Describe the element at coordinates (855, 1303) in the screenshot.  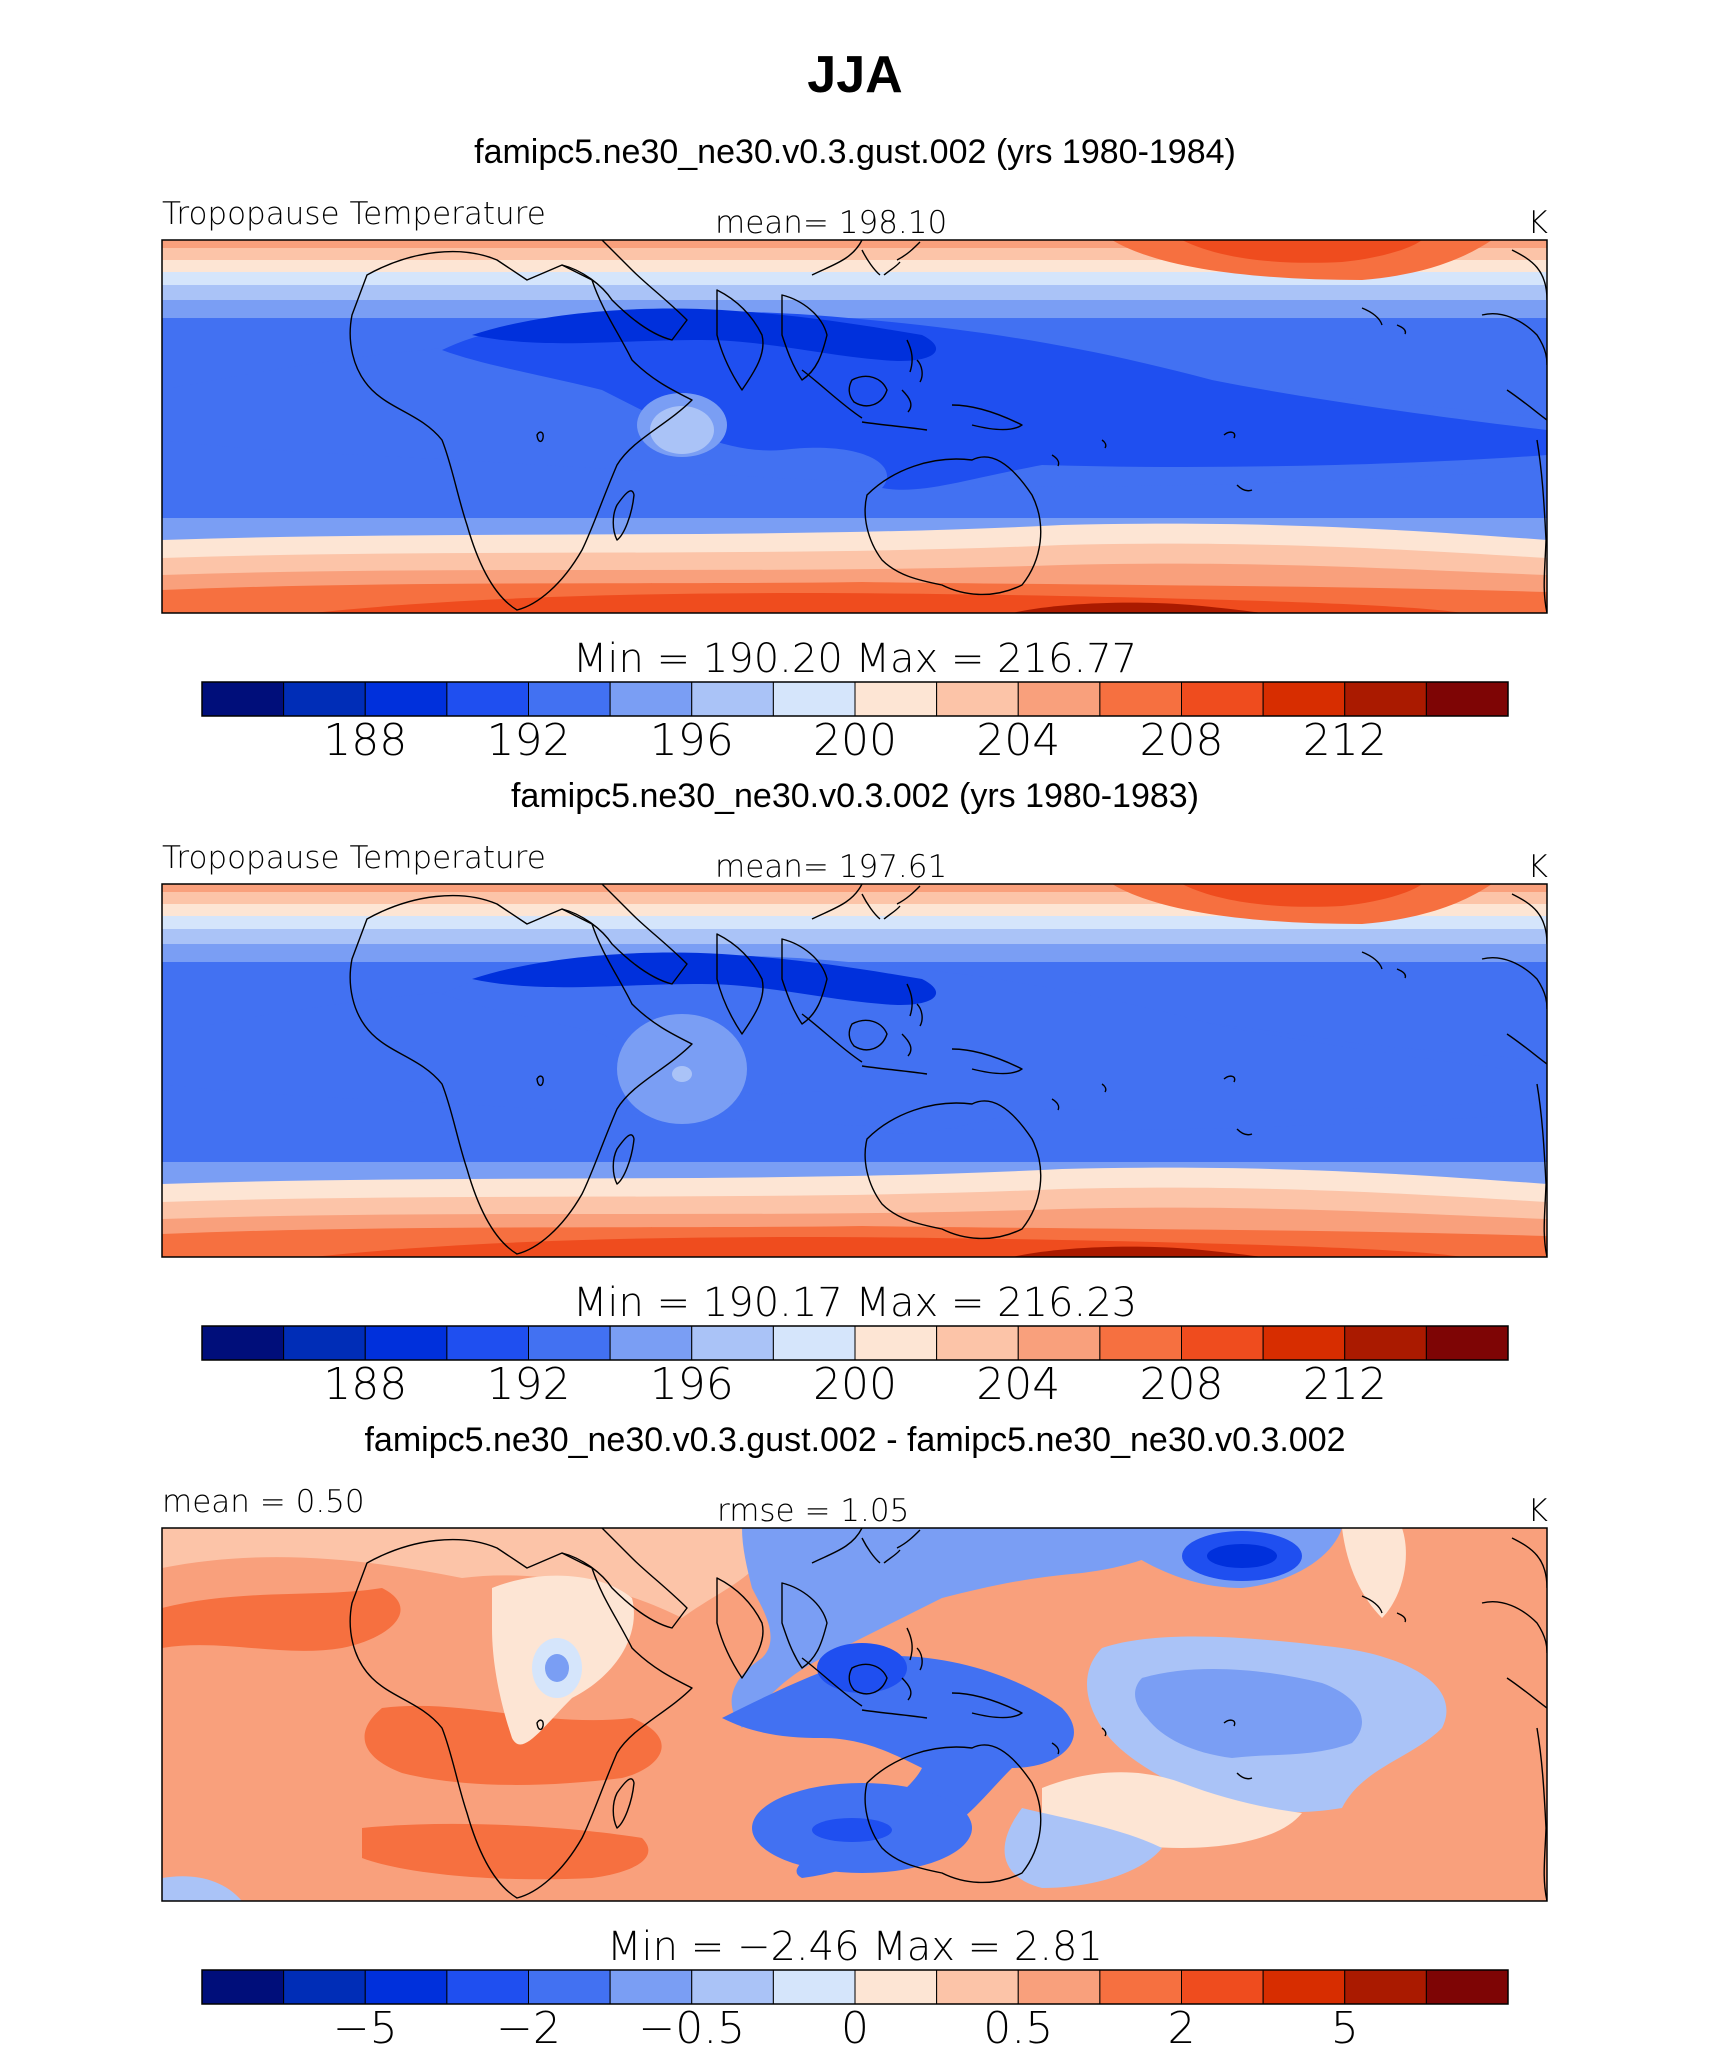
I see `minmax-label: Min = 190.17 Max = 216.23` at that location.